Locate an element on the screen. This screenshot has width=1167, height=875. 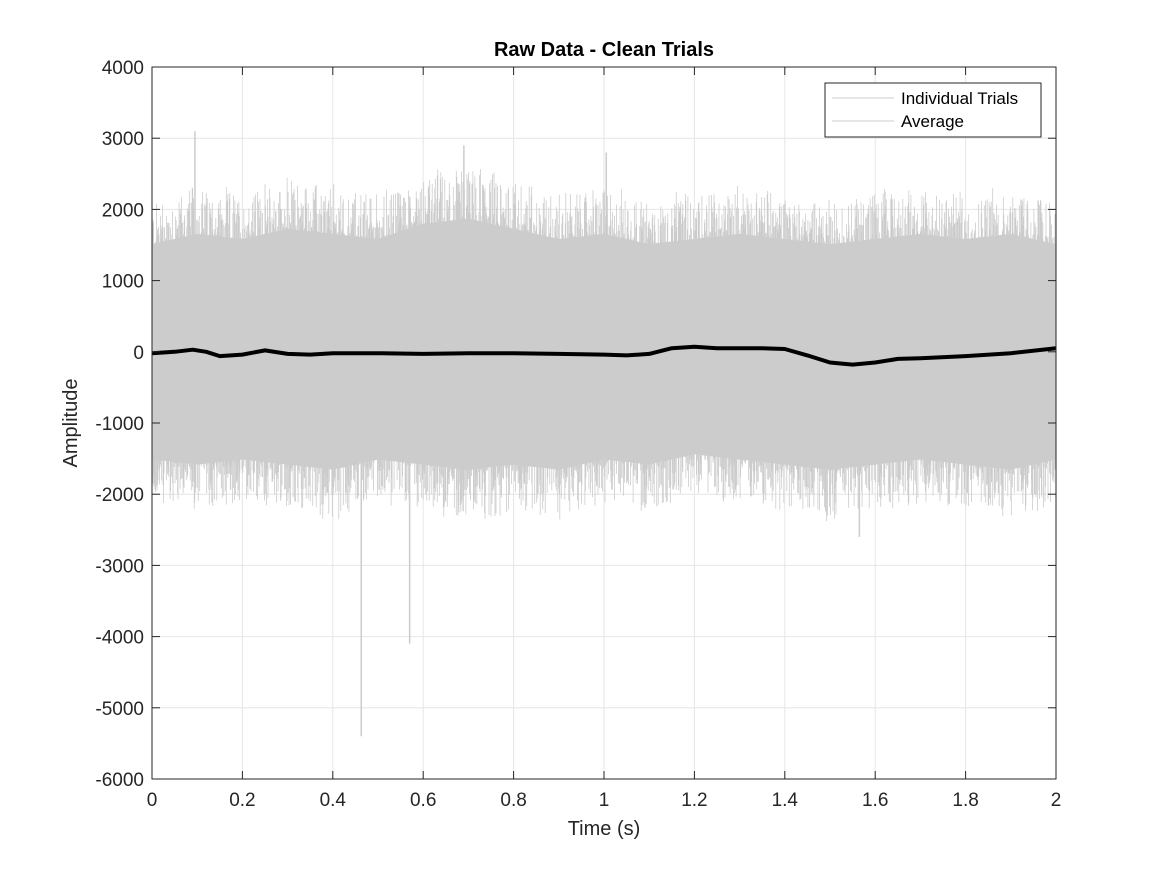
x-tick-label: 1.6 is located at coordinates (875, 800).